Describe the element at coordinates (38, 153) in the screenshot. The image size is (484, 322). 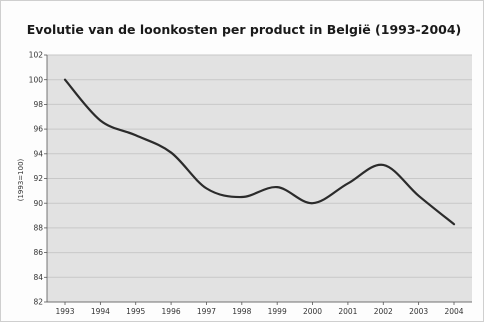
I see `y-tick-label: 94` at that location.